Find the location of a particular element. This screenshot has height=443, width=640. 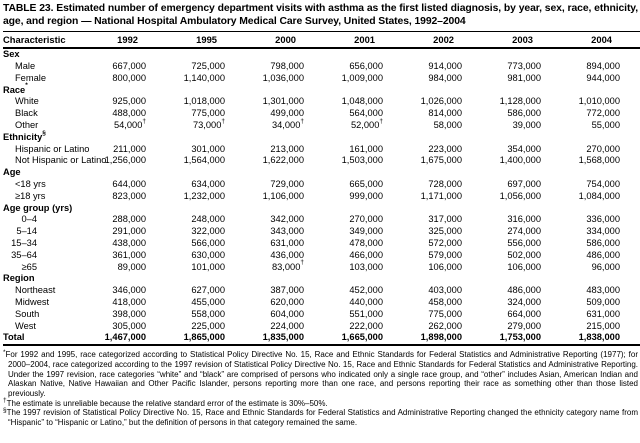

section-label: Sex is located at coordinates (321, 54).